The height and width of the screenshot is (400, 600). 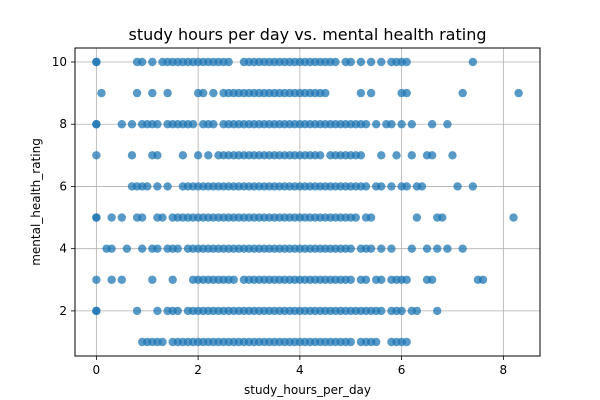 What do you see at coordinates (307, 390) in the screenshot?
I see `x-axis-label: study_hours_per_day` at bounding box center [307, 390].